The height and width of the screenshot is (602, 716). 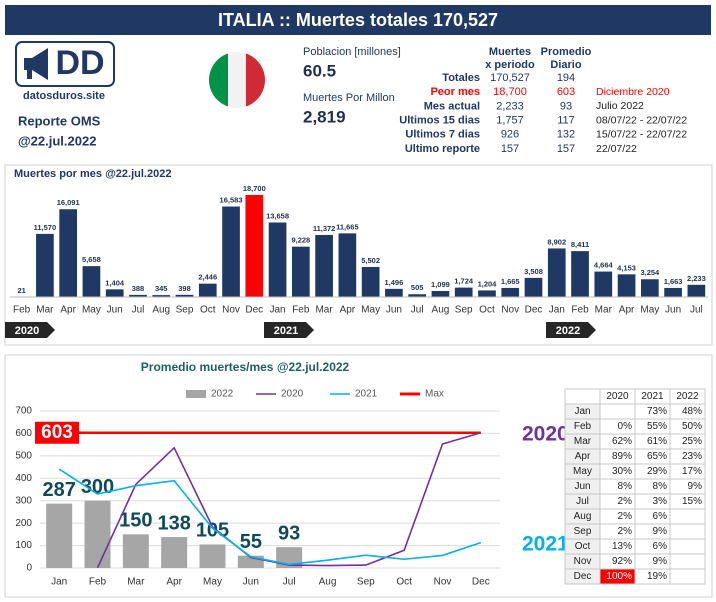 I want to click on population-value: 60.5, so click(x=319, y=70).